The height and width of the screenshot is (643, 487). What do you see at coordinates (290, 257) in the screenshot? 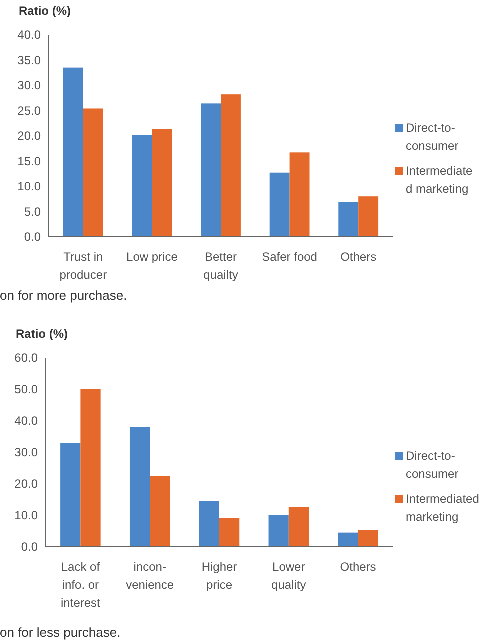
I see `x-tick-label: Safer food` at bounding box center [290, 257].